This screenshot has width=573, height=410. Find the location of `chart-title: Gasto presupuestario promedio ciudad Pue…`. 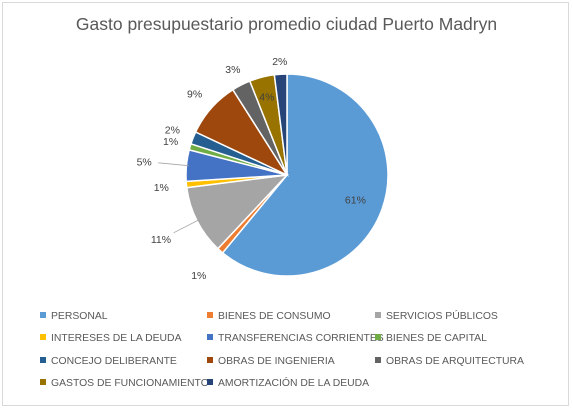

chart-title: Gasto presupuestario promedio ciudad Pue… is located at coordinates (286, 24).